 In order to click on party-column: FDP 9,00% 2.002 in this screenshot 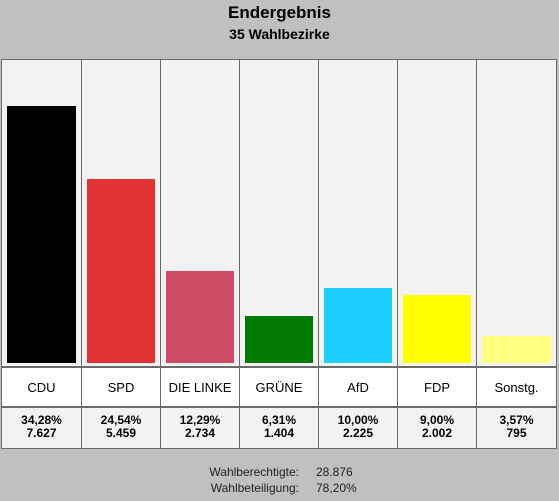, I will do `click(437, 254)`.